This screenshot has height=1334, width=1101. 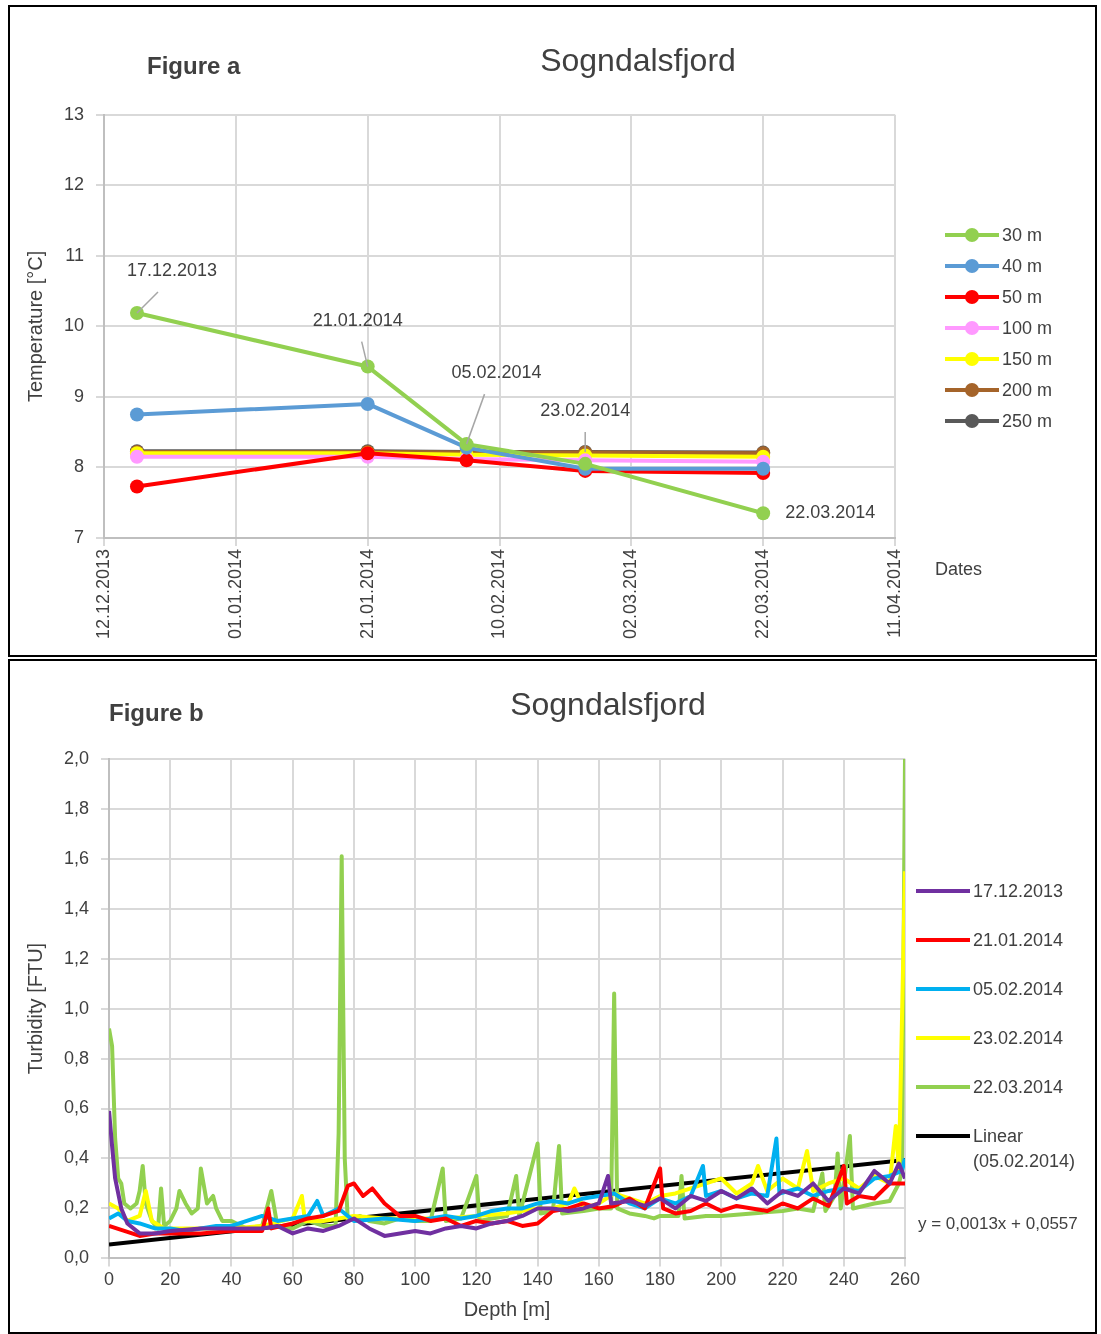 What do you see at coordinates (109, 1279) in the screenshot?
I see `x-tick-label: 0` at bounding box center [109, 1279].